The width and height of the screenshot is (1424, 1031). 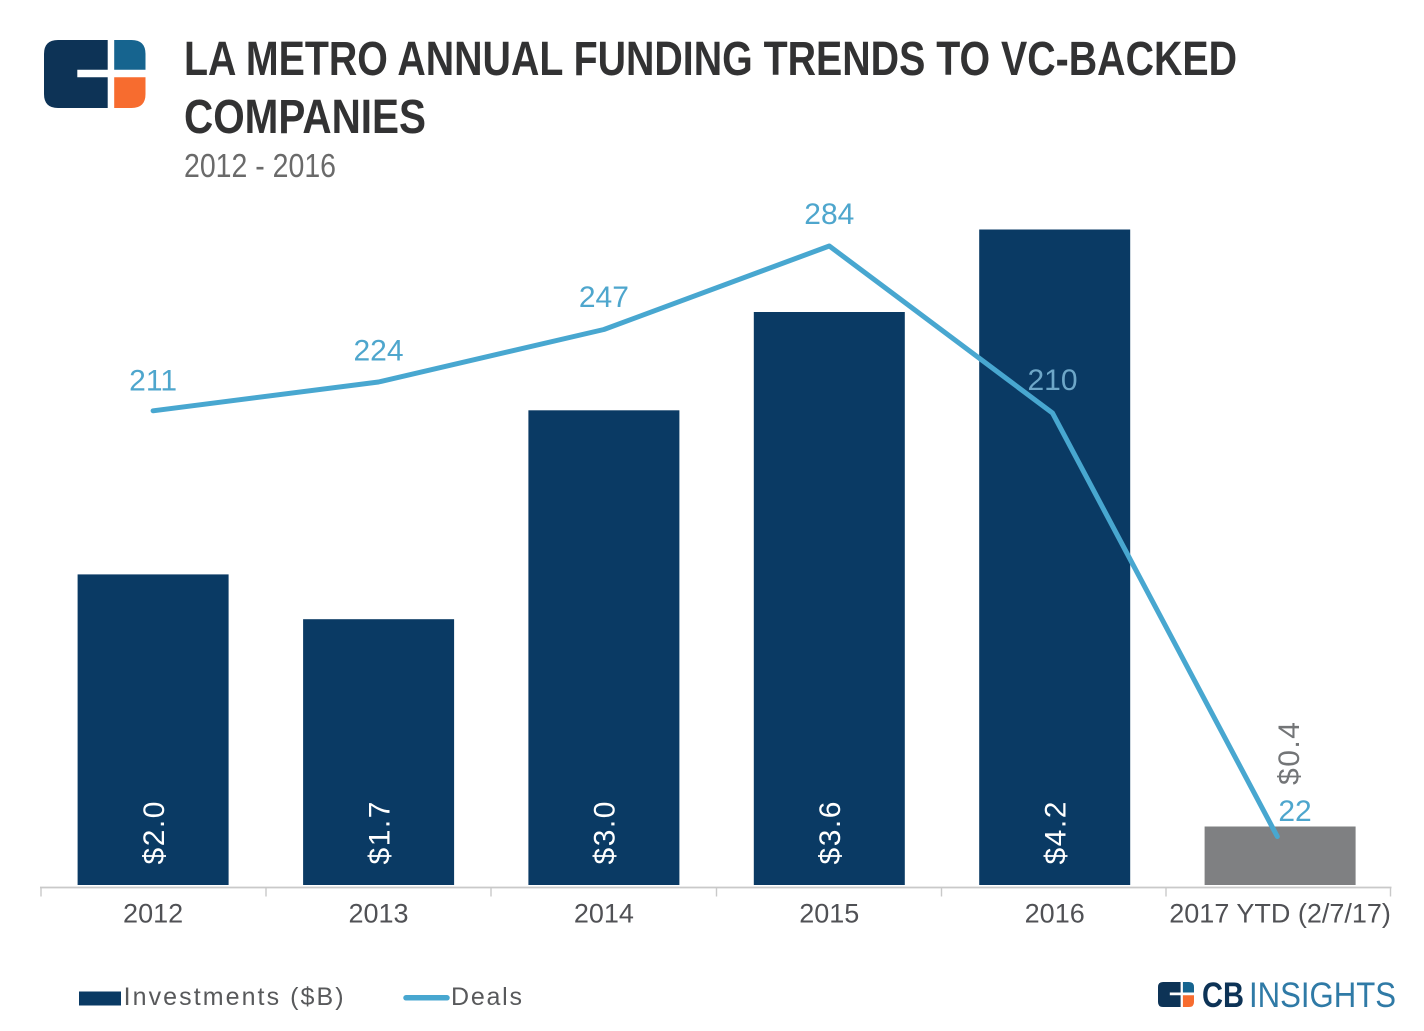 What do you see at coordinates (1294, 811) in the screenshot?
I see `svg-text: 22` at bounding box center [1294, 811].